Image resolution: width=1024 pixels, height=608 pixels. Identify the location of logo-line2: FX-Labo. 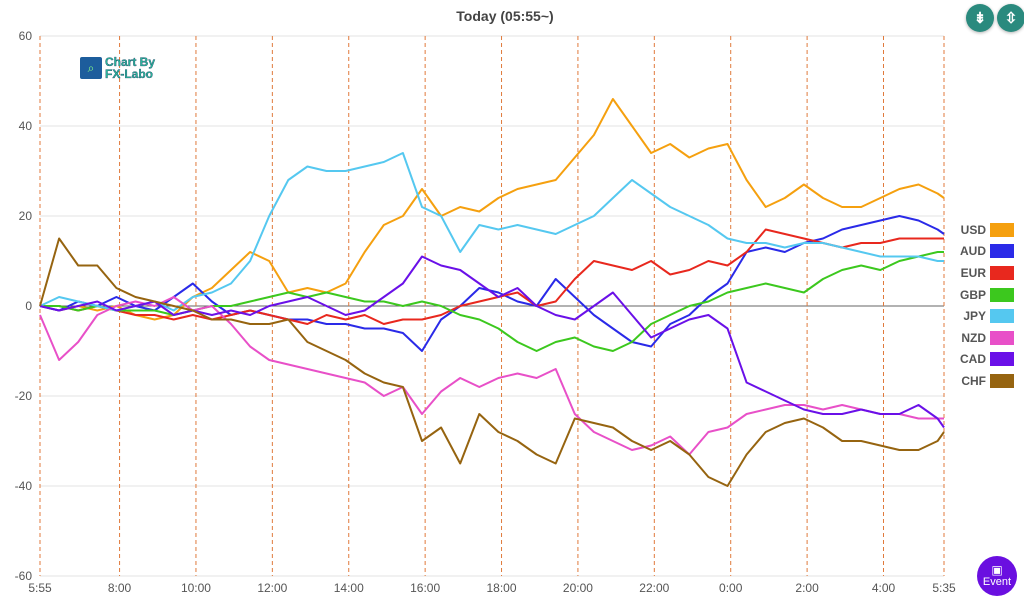
(129, 74).